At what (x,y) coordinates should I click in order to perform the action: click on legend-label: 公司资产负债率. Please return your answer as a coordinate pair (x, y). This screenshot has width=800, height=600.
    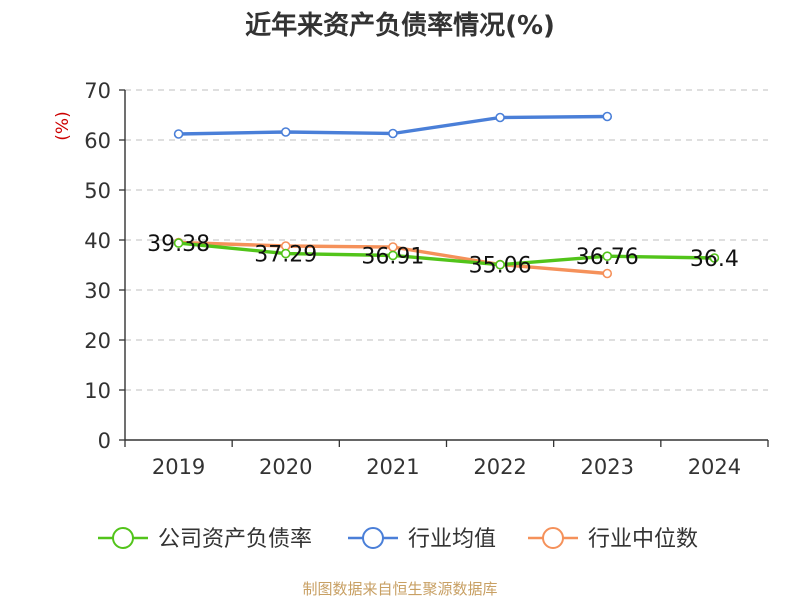
    Looking at the image, I should click on (235, 539).